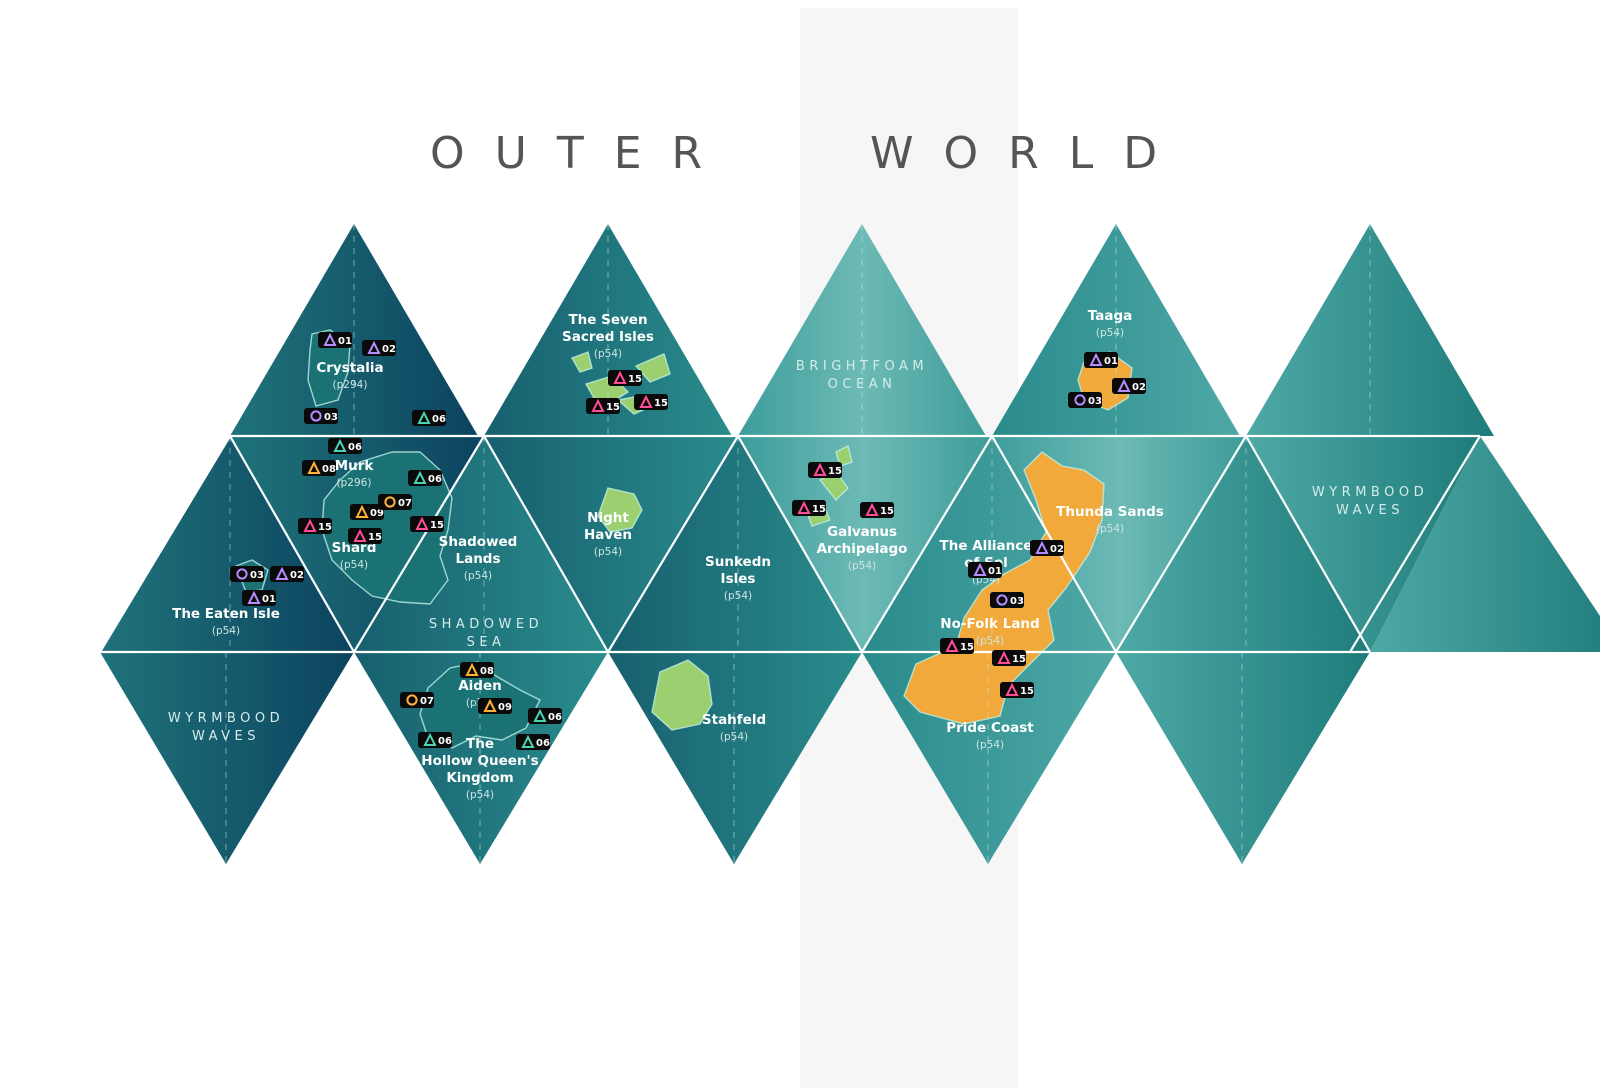  Describe the element at coordinates (354, 483) in the screenshot. I see `region-page-murk: (p296)` at that location.